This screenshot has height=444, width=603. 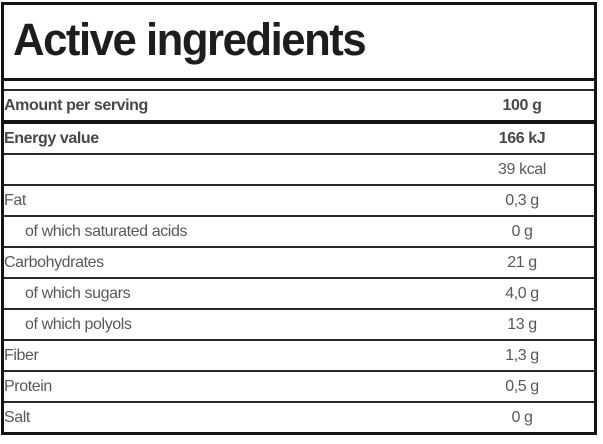 I want to click on row-label: Fat, so click(x=227, y=201).